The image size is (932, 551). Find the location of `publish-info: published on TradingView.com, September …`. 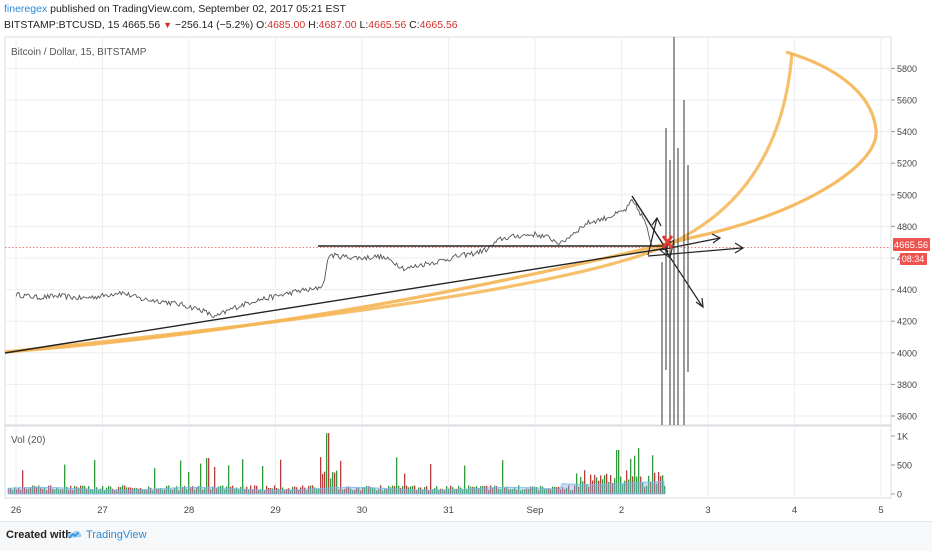

publish-info: published on TradingView.com, September … is located at coordinates (198, 9).